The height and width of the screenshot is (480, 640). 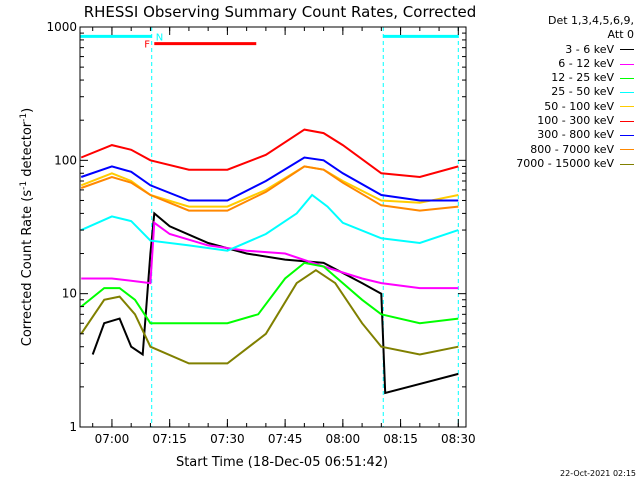 What do you see at coordinates (590, 20) in the screenshot?
I see `legend-header-detectors: Det 1,3,4,5,6,9,` at bounding box center [590, 20].